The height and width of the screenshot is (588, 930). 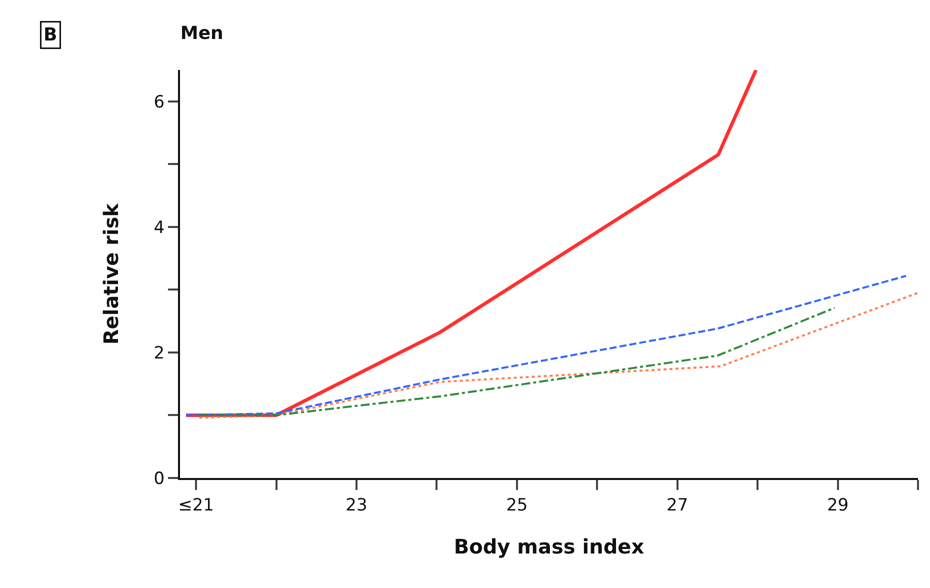 I want to click on y-tick-label: 6, so click(x=159, y=102).